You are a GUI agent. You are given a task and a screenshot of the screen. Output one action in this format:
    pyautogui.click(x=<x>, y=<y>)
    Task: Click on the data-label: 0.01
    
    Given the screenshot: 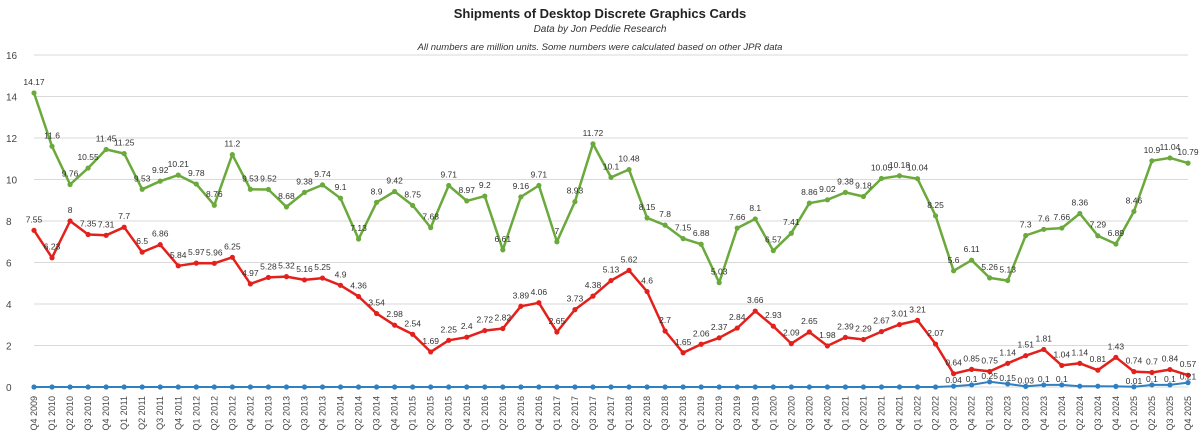 What is the action you would take?
    pyautogui.click(x=1134, y=381)
    